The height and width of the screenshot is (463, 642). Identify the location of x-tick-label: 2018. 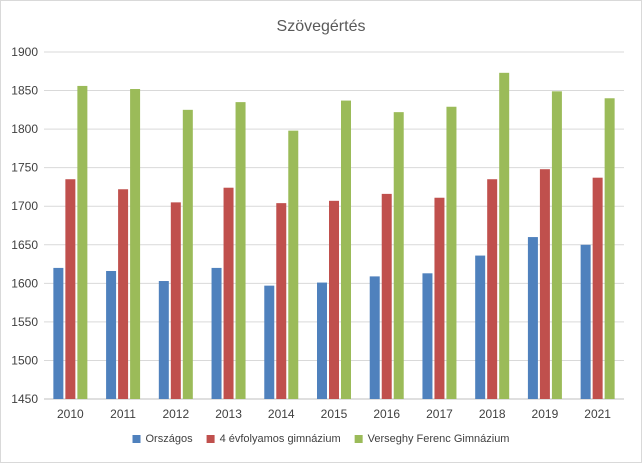
(492, 414).